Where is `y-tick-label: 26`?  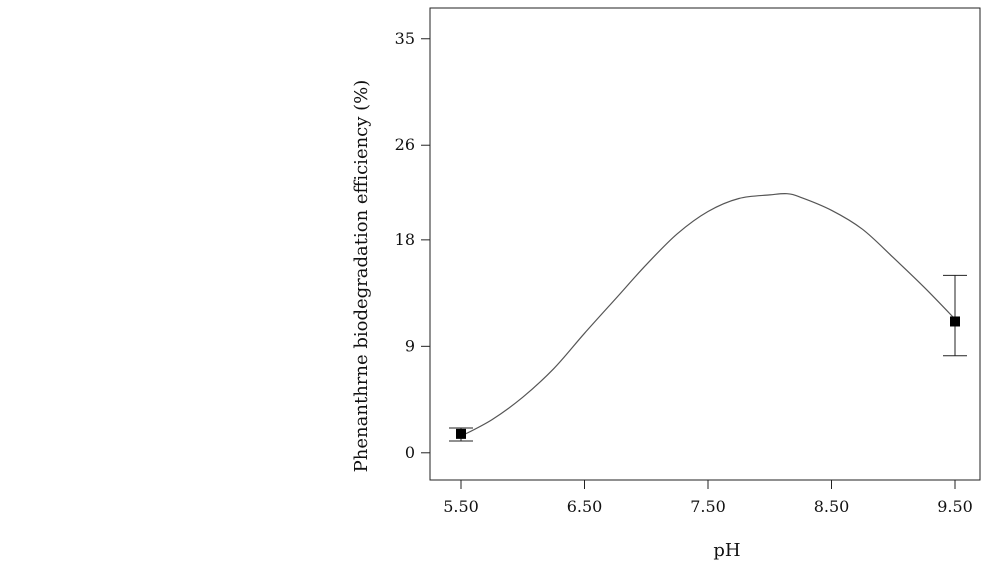 y-tick-label: 26 is located at coordinates (405, 144).